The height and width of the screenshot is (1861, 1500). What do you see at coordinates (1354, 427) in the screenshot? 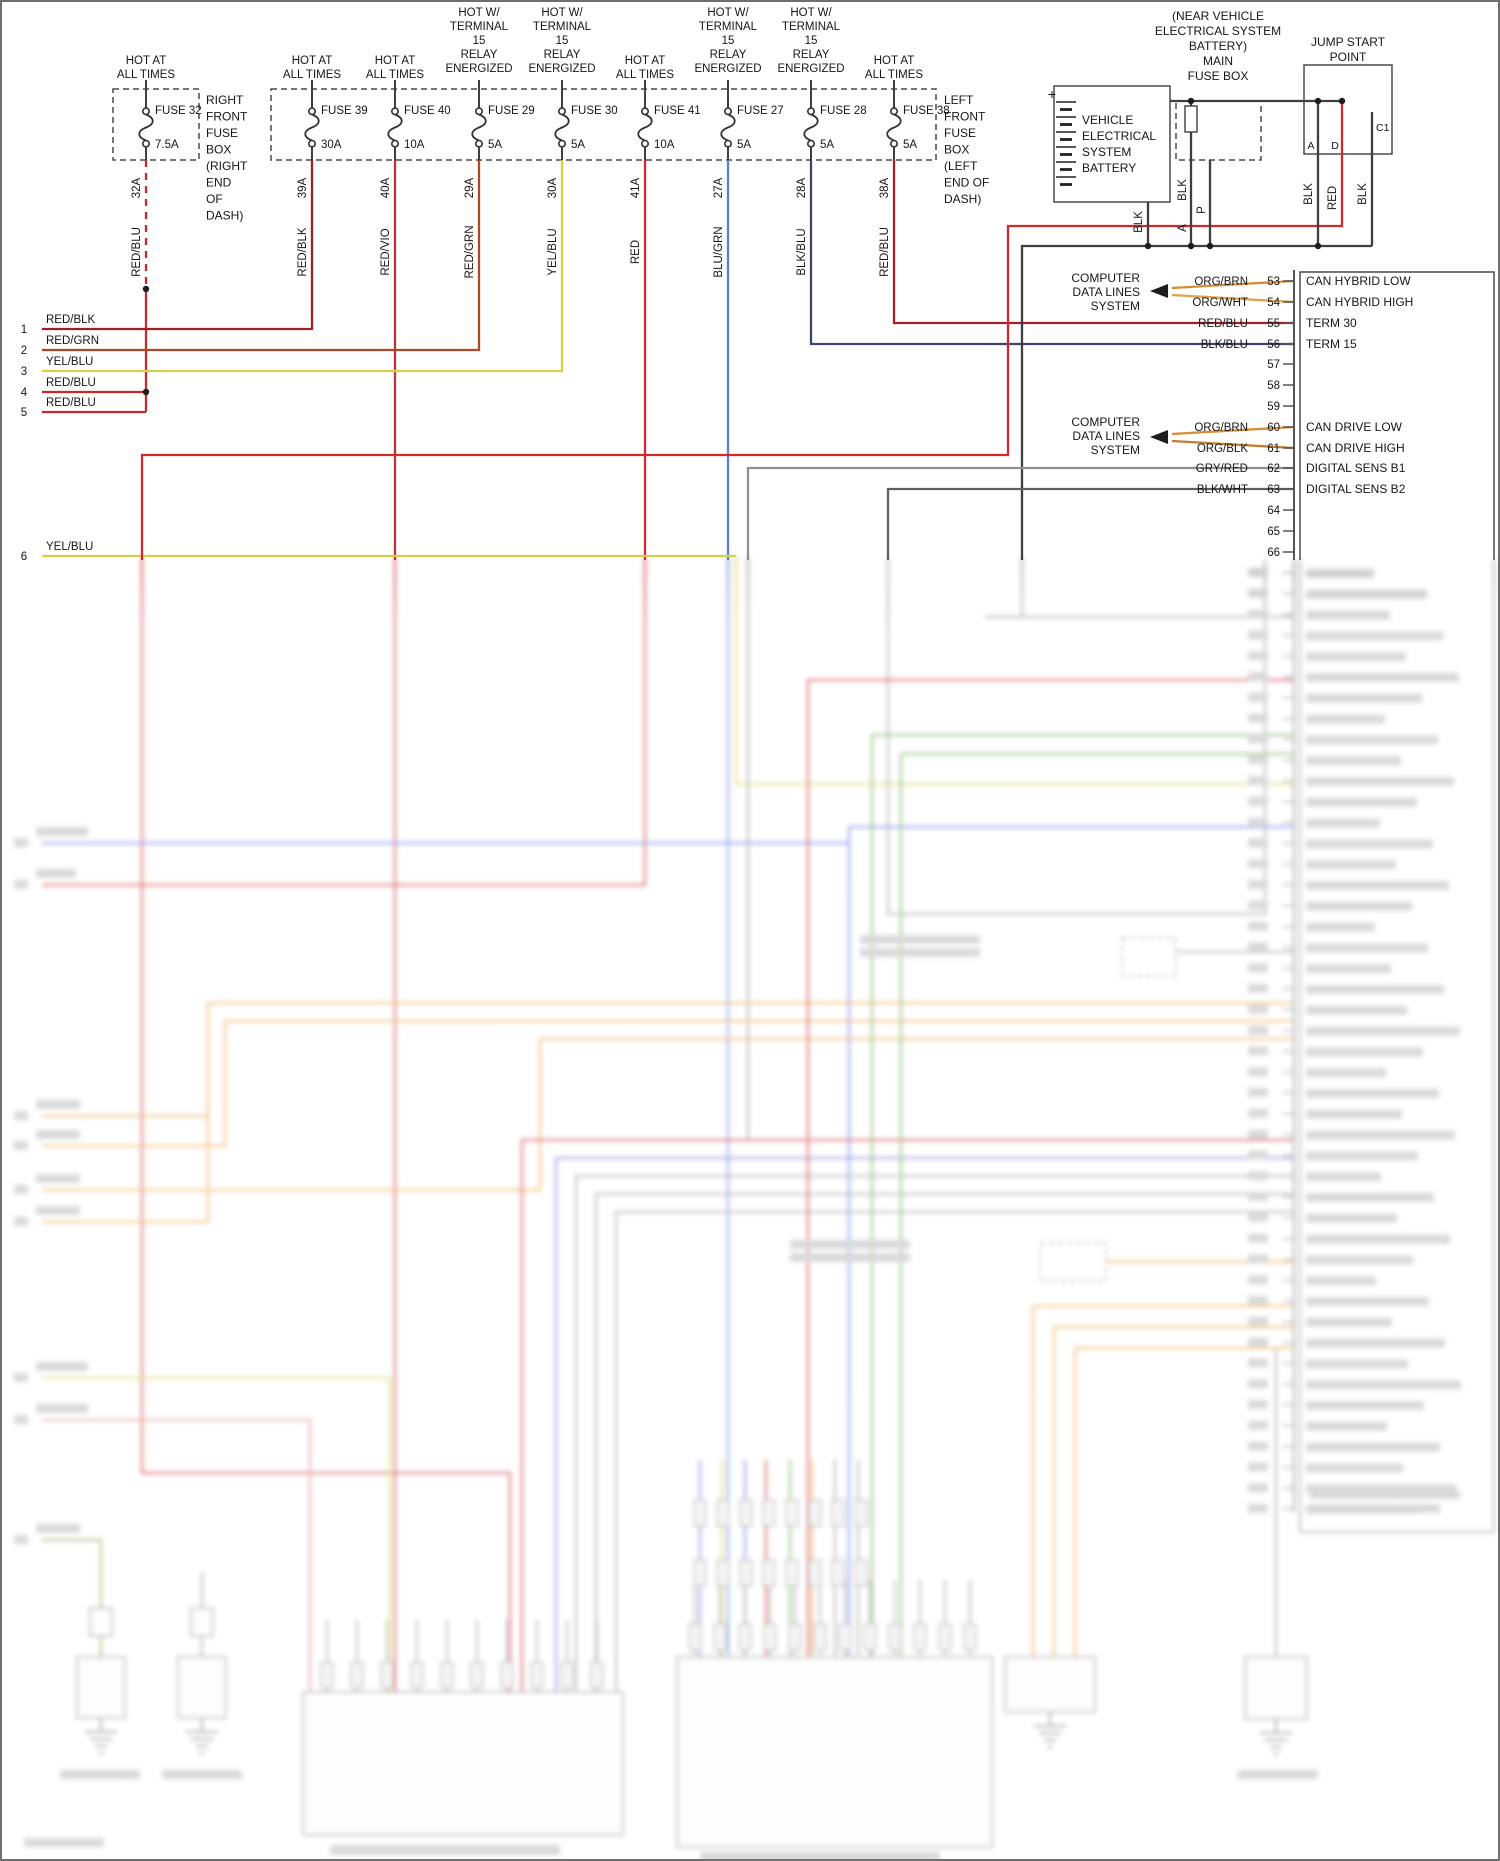
I see `pin-function-label: CAN DRIVE LOW` at bounding box center [1354, 427].